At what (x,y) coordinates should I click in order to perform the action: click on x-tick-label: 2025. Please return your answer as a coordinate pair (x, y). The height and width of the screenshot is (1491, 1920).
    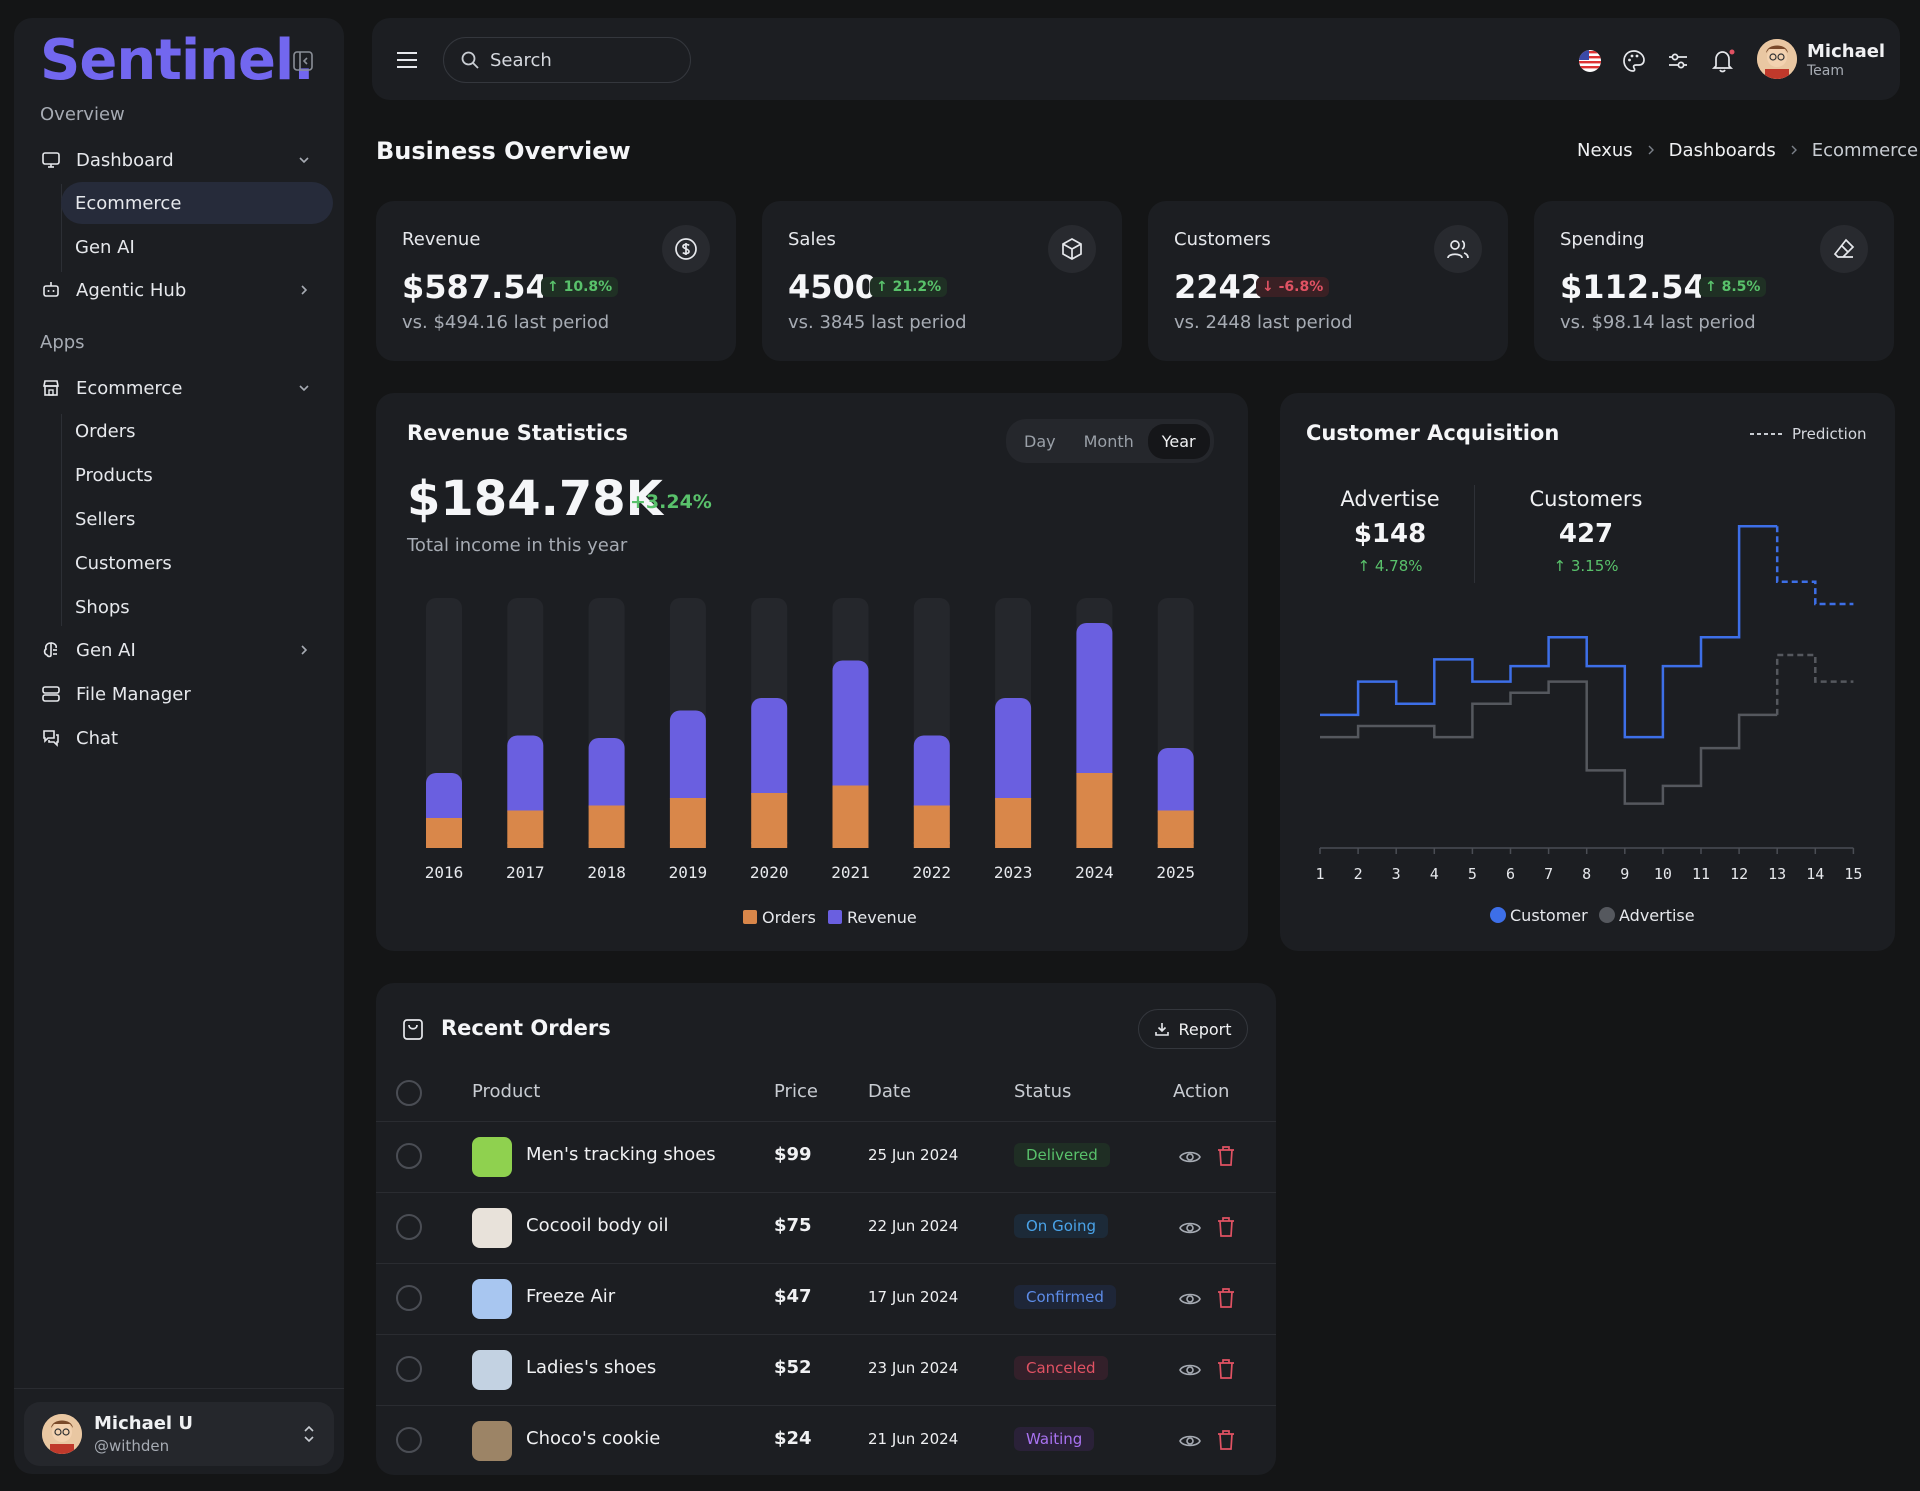
    Looking at the image, I should click on (1175, 872).